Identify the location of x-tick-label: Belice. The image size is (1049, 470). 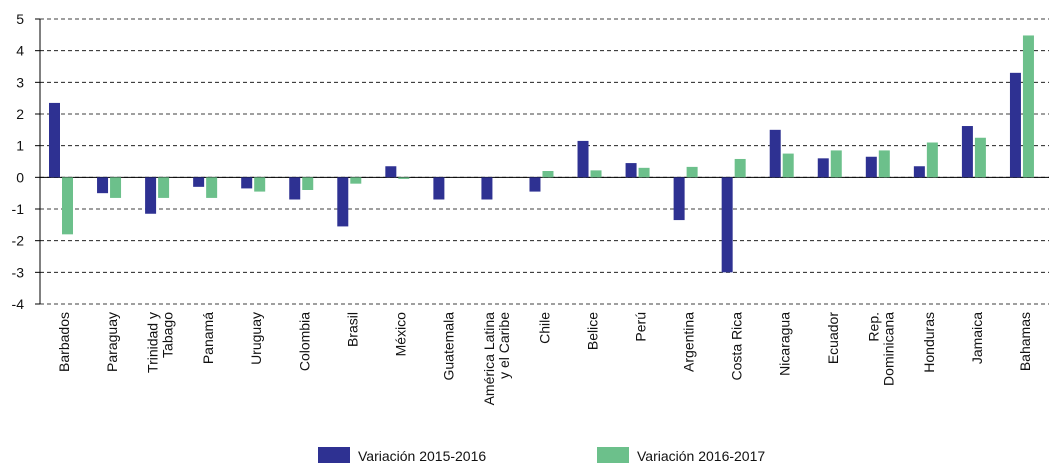
(593, 331).